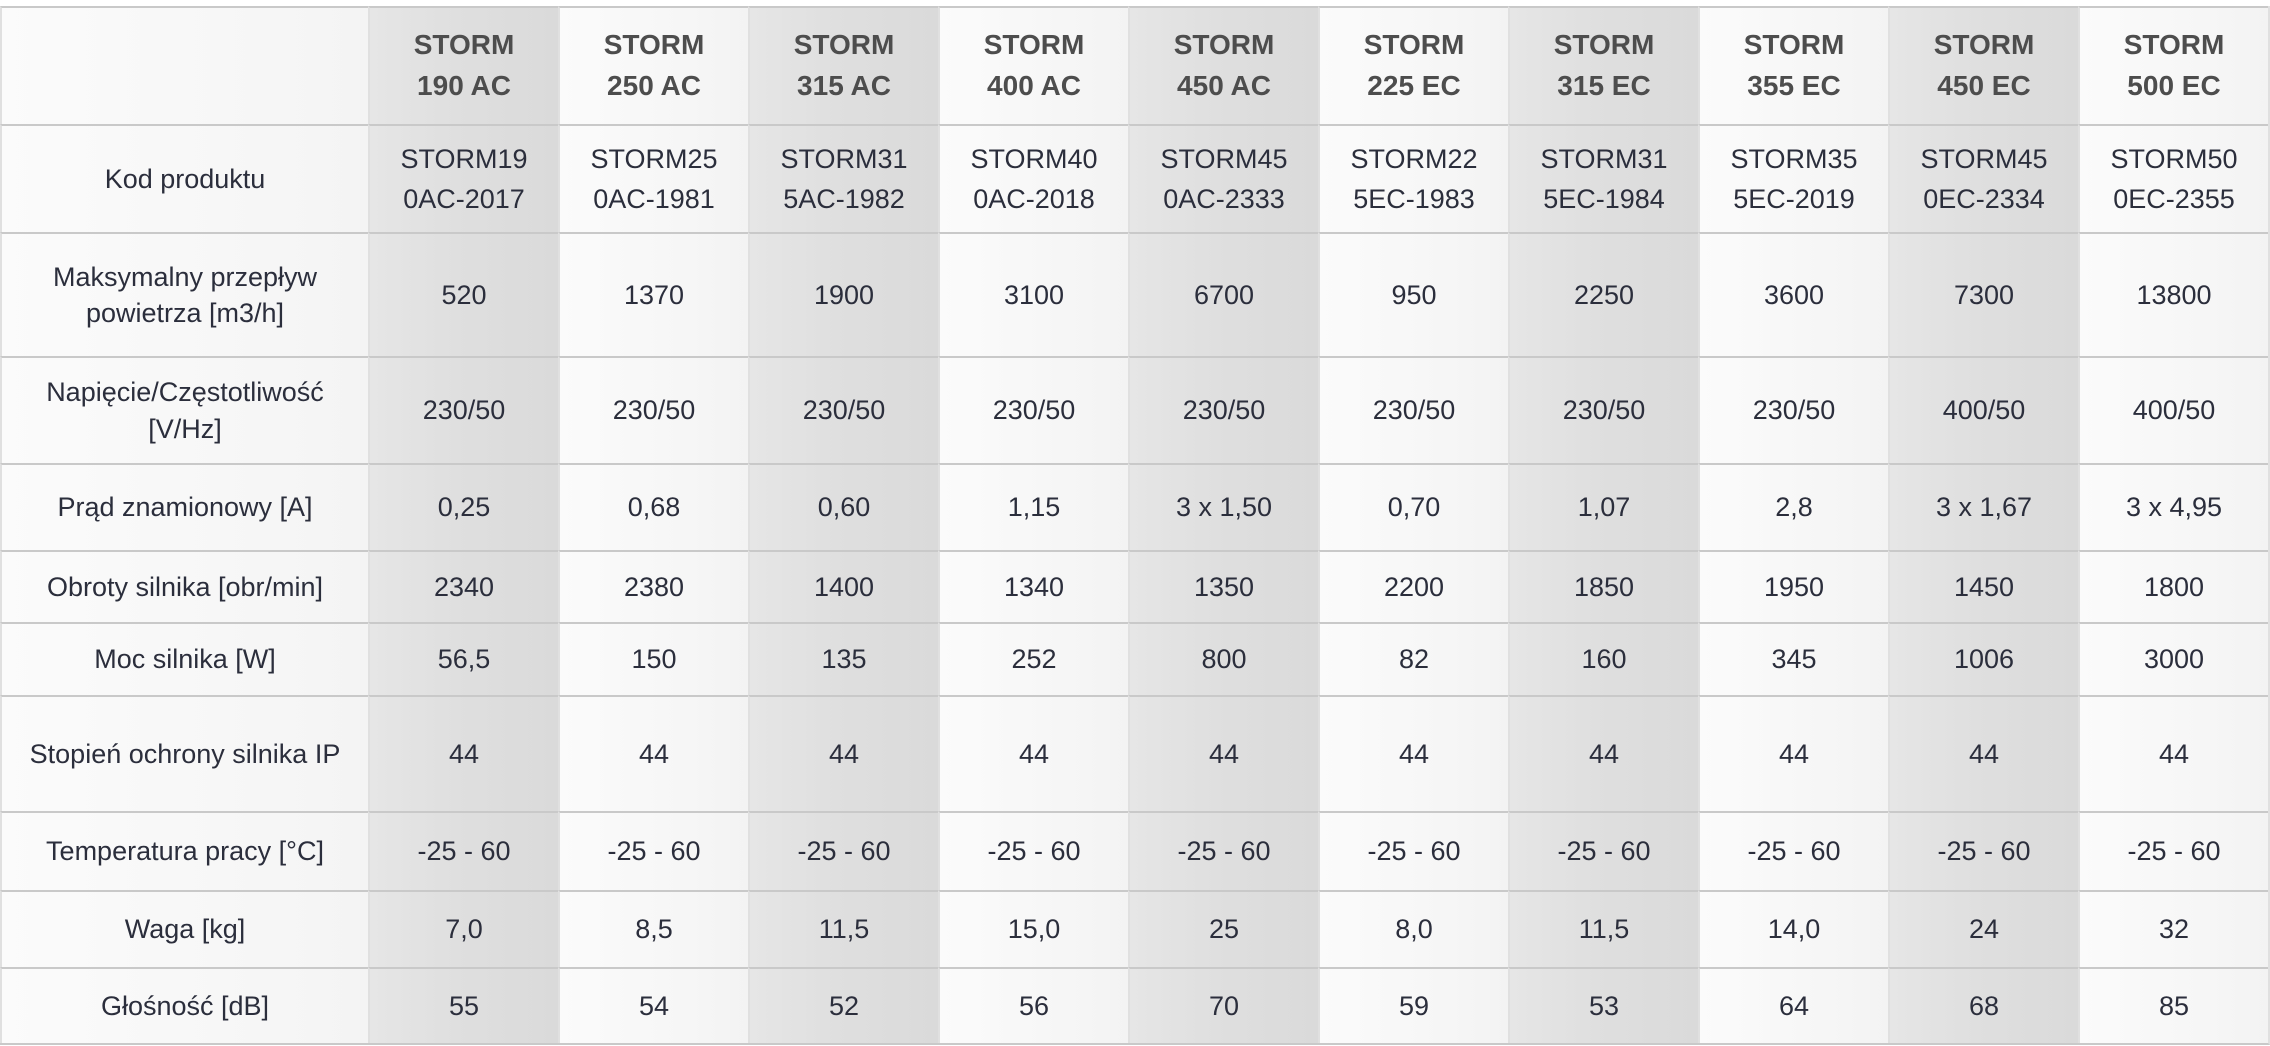 Image resolution: width=2270 pixels, height=1046 pixels. What do you see at coordinates (2173, 178) in the screenshot?
I see `spec-cell: STORM500EC-2355` at bounding box center [2173, 178].